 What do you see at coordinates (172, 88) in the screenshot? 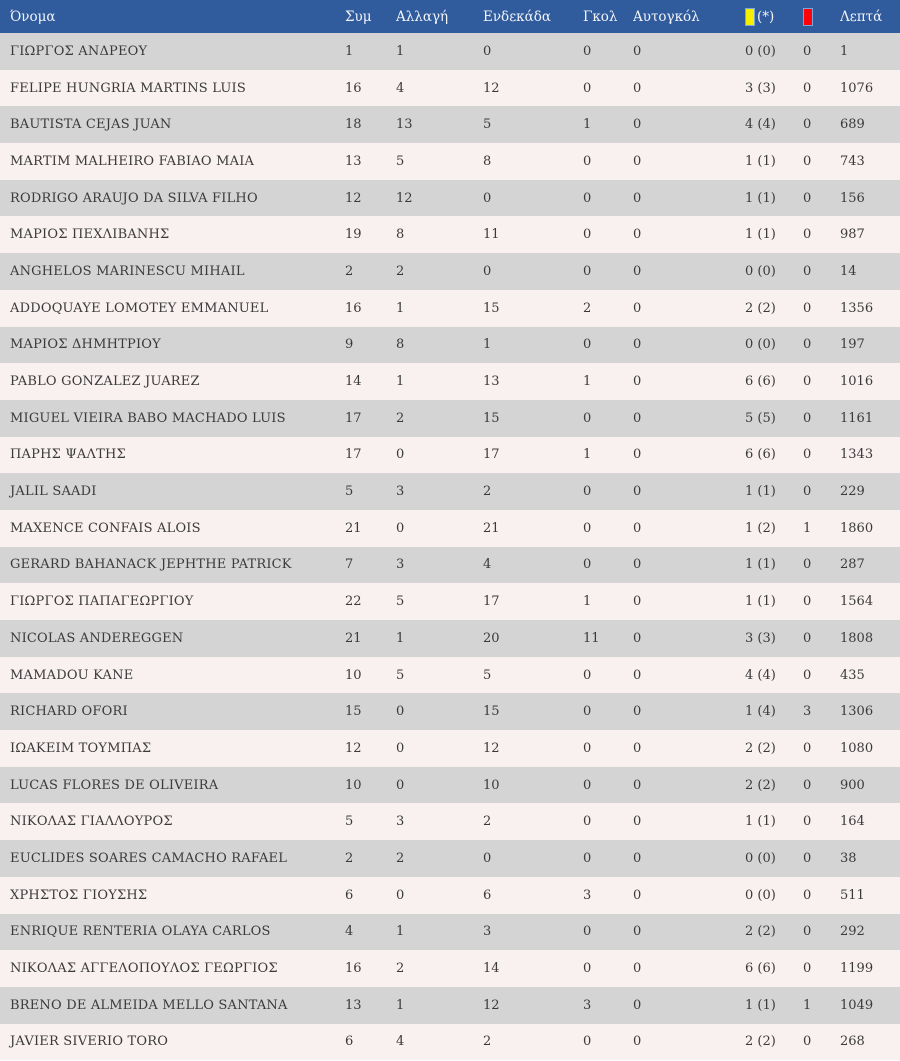
I see `cell-player-name: FELIPE HUNGRIA MARTINS LUIS` at bounding box center [172, 88].